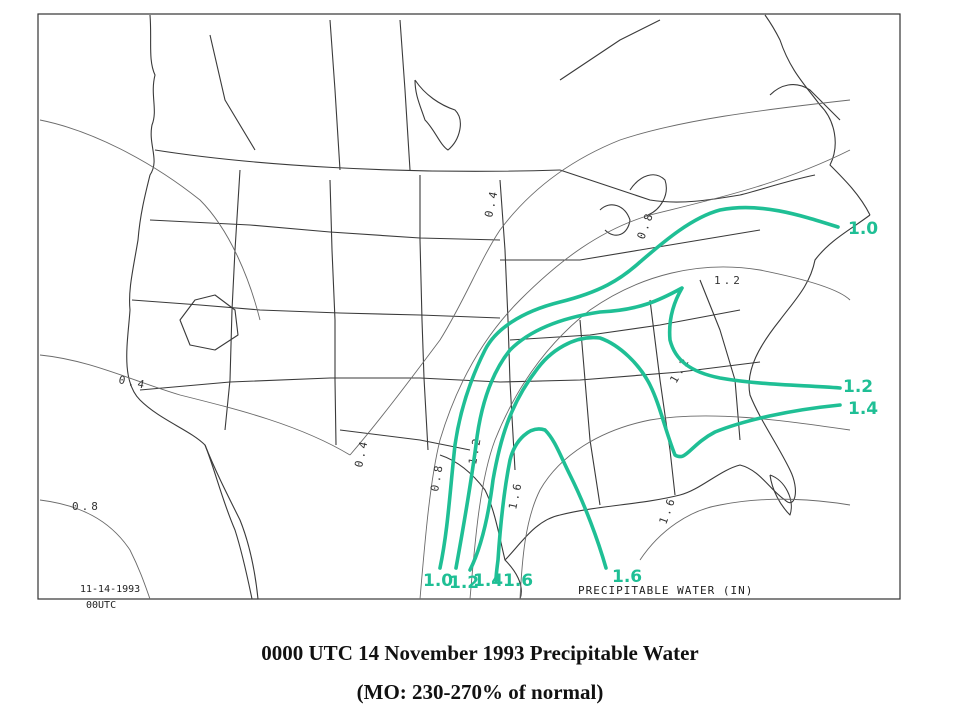 The width and height of the screenshot is (960, 720). What do you see at coordinates (515, 495) in the screenshot?
I see `isoline-label: 1.6` at bounding box center [515, 495].